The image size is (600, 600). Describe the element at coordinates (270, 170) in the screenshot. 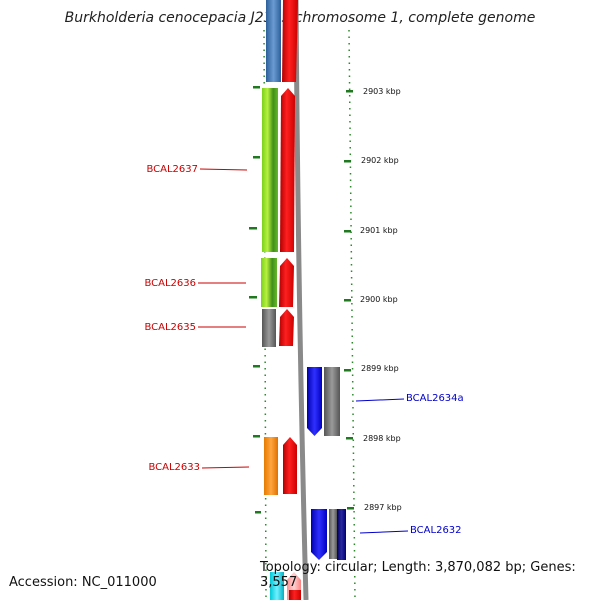

I see `gene-bcal2637` at that location.